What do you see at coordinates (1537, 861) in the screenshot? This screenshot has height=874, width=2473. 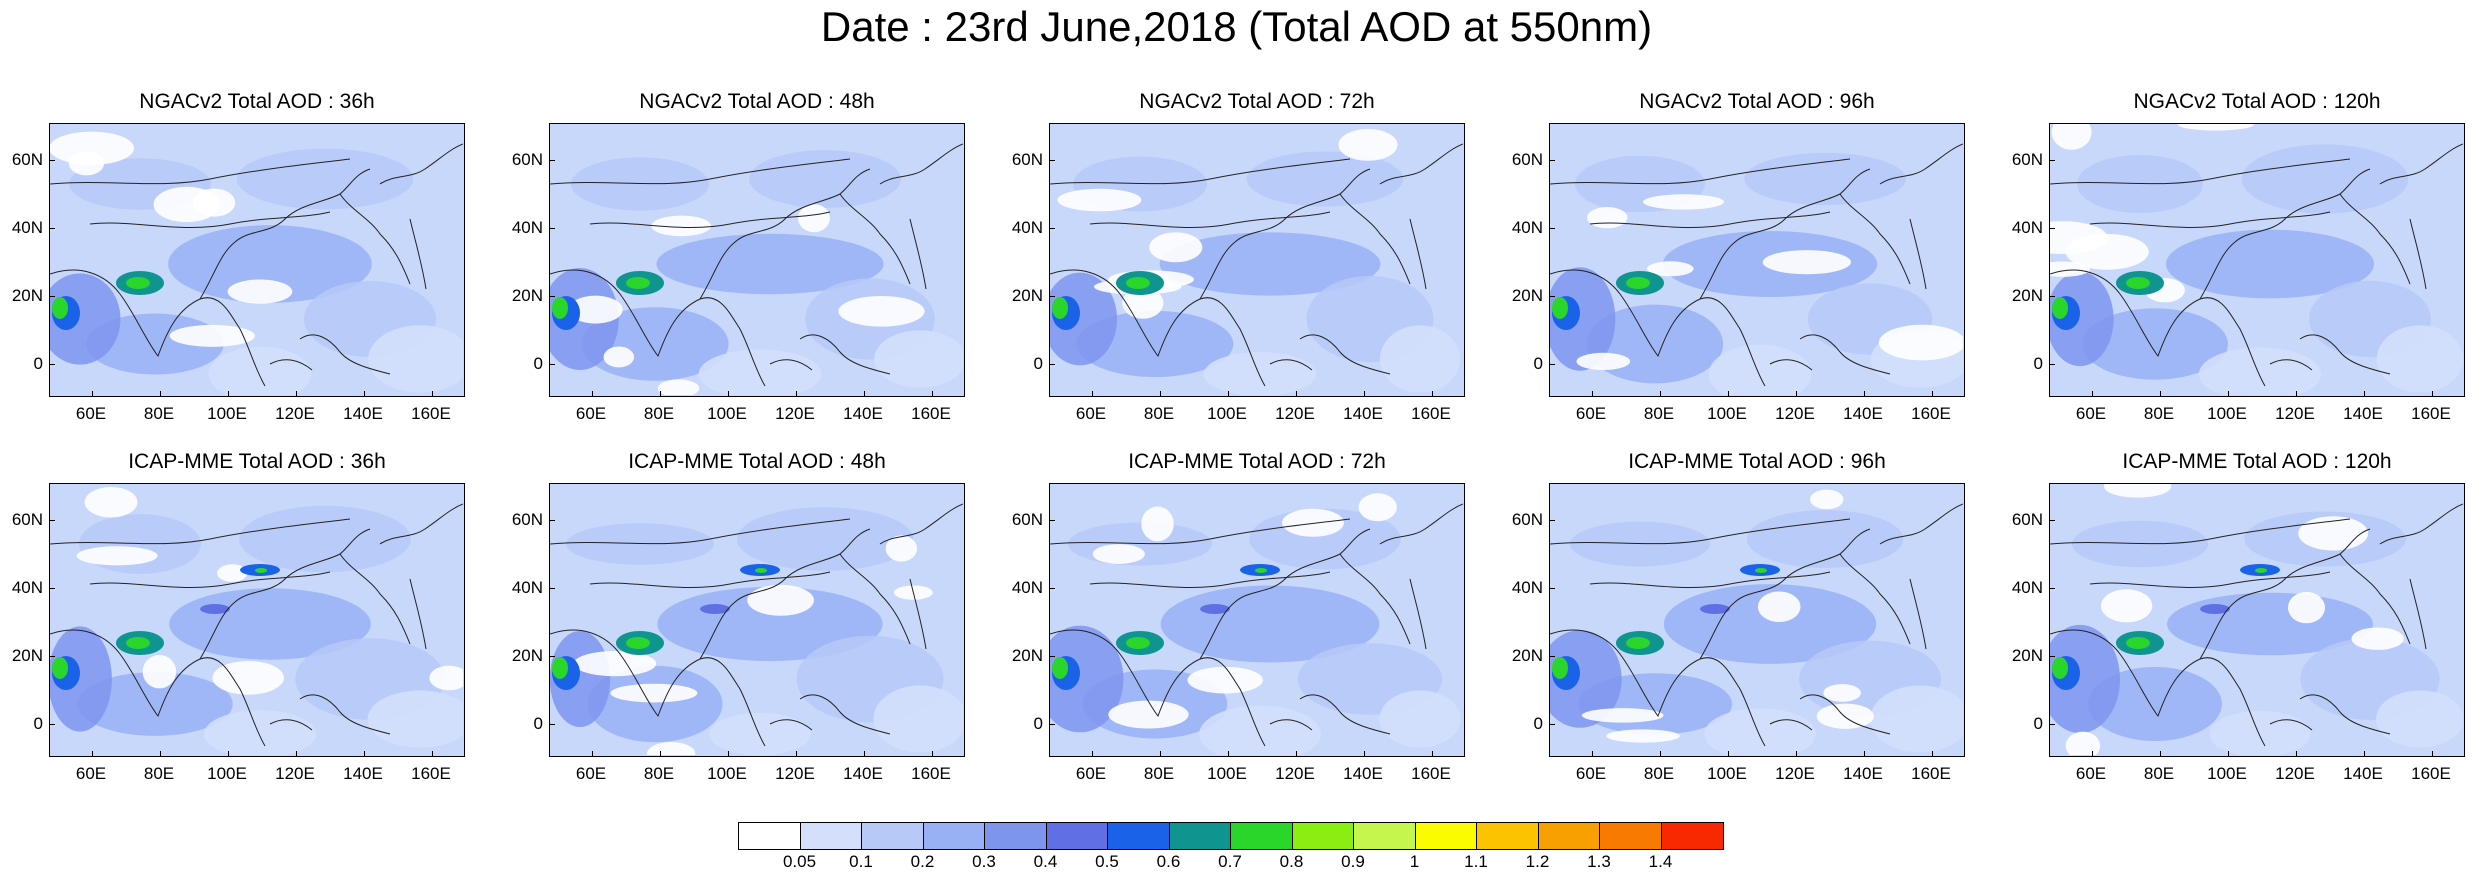 I see `colorbar-label: 1.2` at bounding box center [1537, 861].